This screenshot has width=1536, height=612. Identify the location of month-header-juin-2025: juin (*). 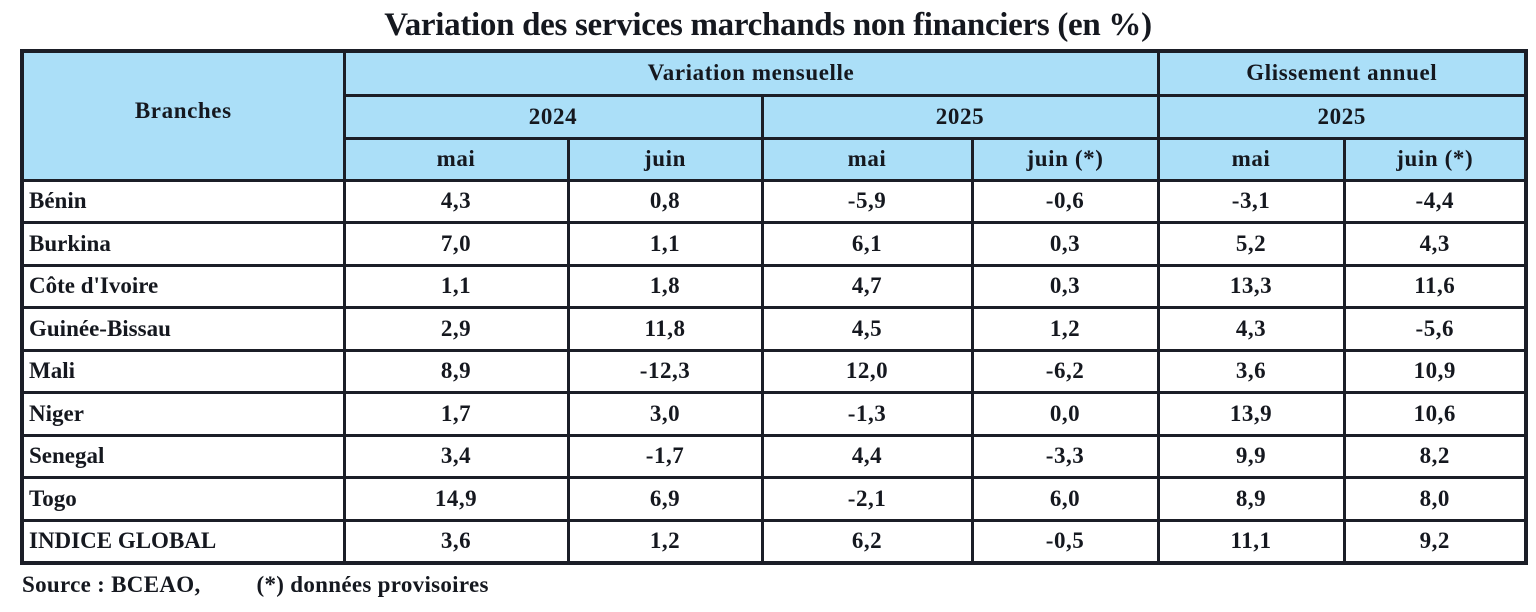
(1065, 159).